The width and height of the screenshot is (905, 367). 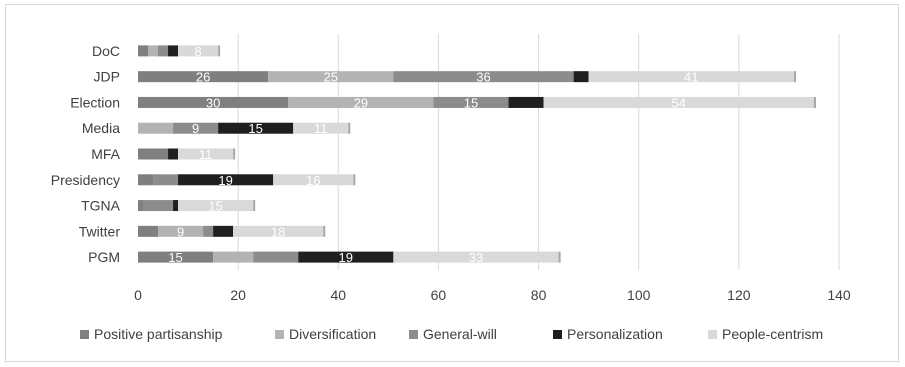 I want to click on category-label: DoC, so click(x=106, y=51).